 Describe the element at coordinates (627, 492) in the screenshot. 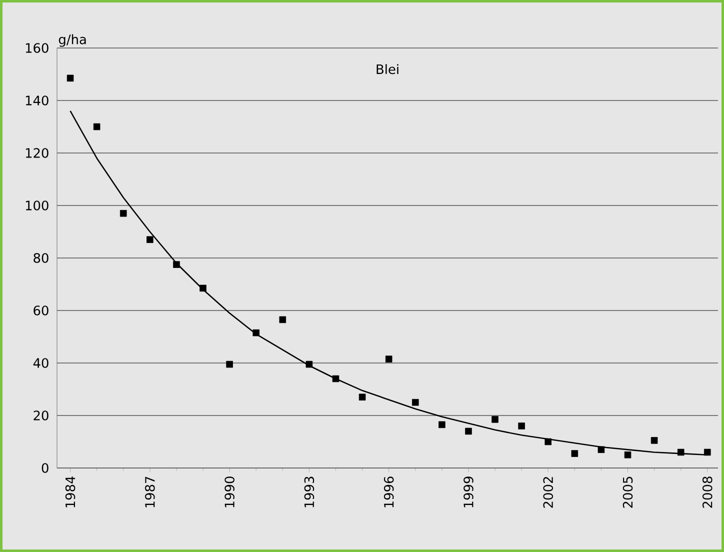

I see `x-tick-label: 2005` at that location.